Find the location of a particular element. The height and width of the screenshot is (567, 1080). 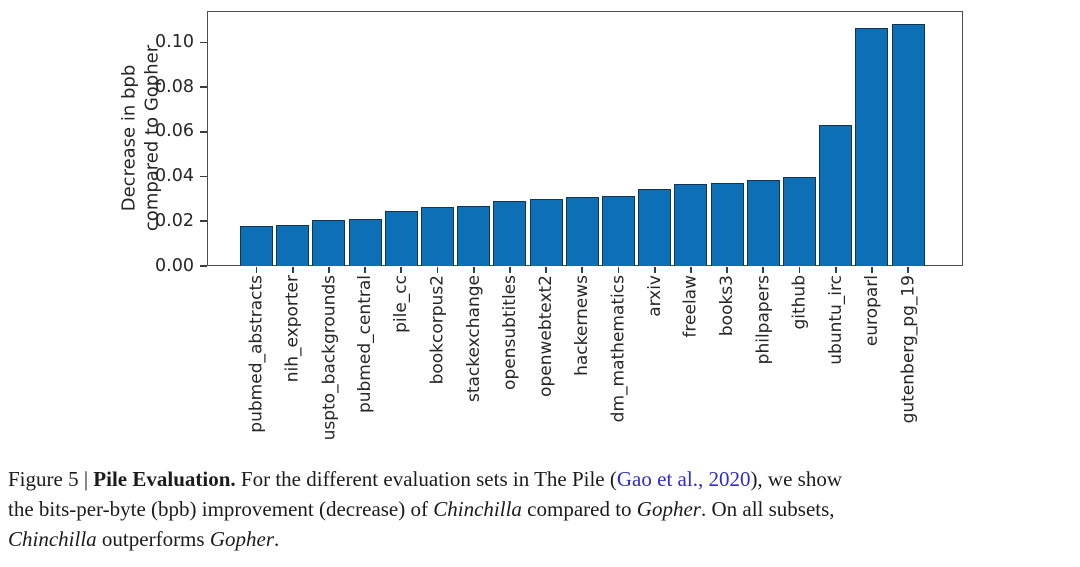

x-tick-label: pubmed_central is located at coordinates (365, 344).